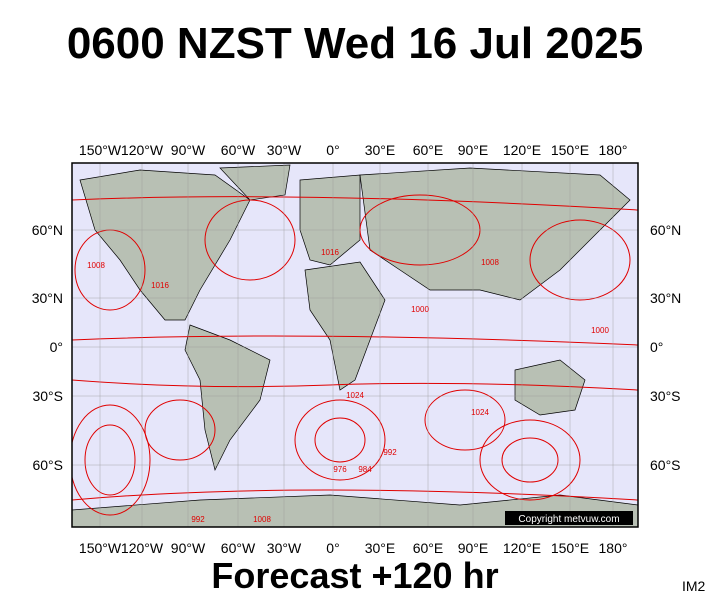 This screenshot has height=600, width=711. What do you see at coordinates (665, 347) in the screenshot?
I see `lat-labels-right: 60°N 30°N 0° 30°S 60°S` at bounding box center [665, 347].